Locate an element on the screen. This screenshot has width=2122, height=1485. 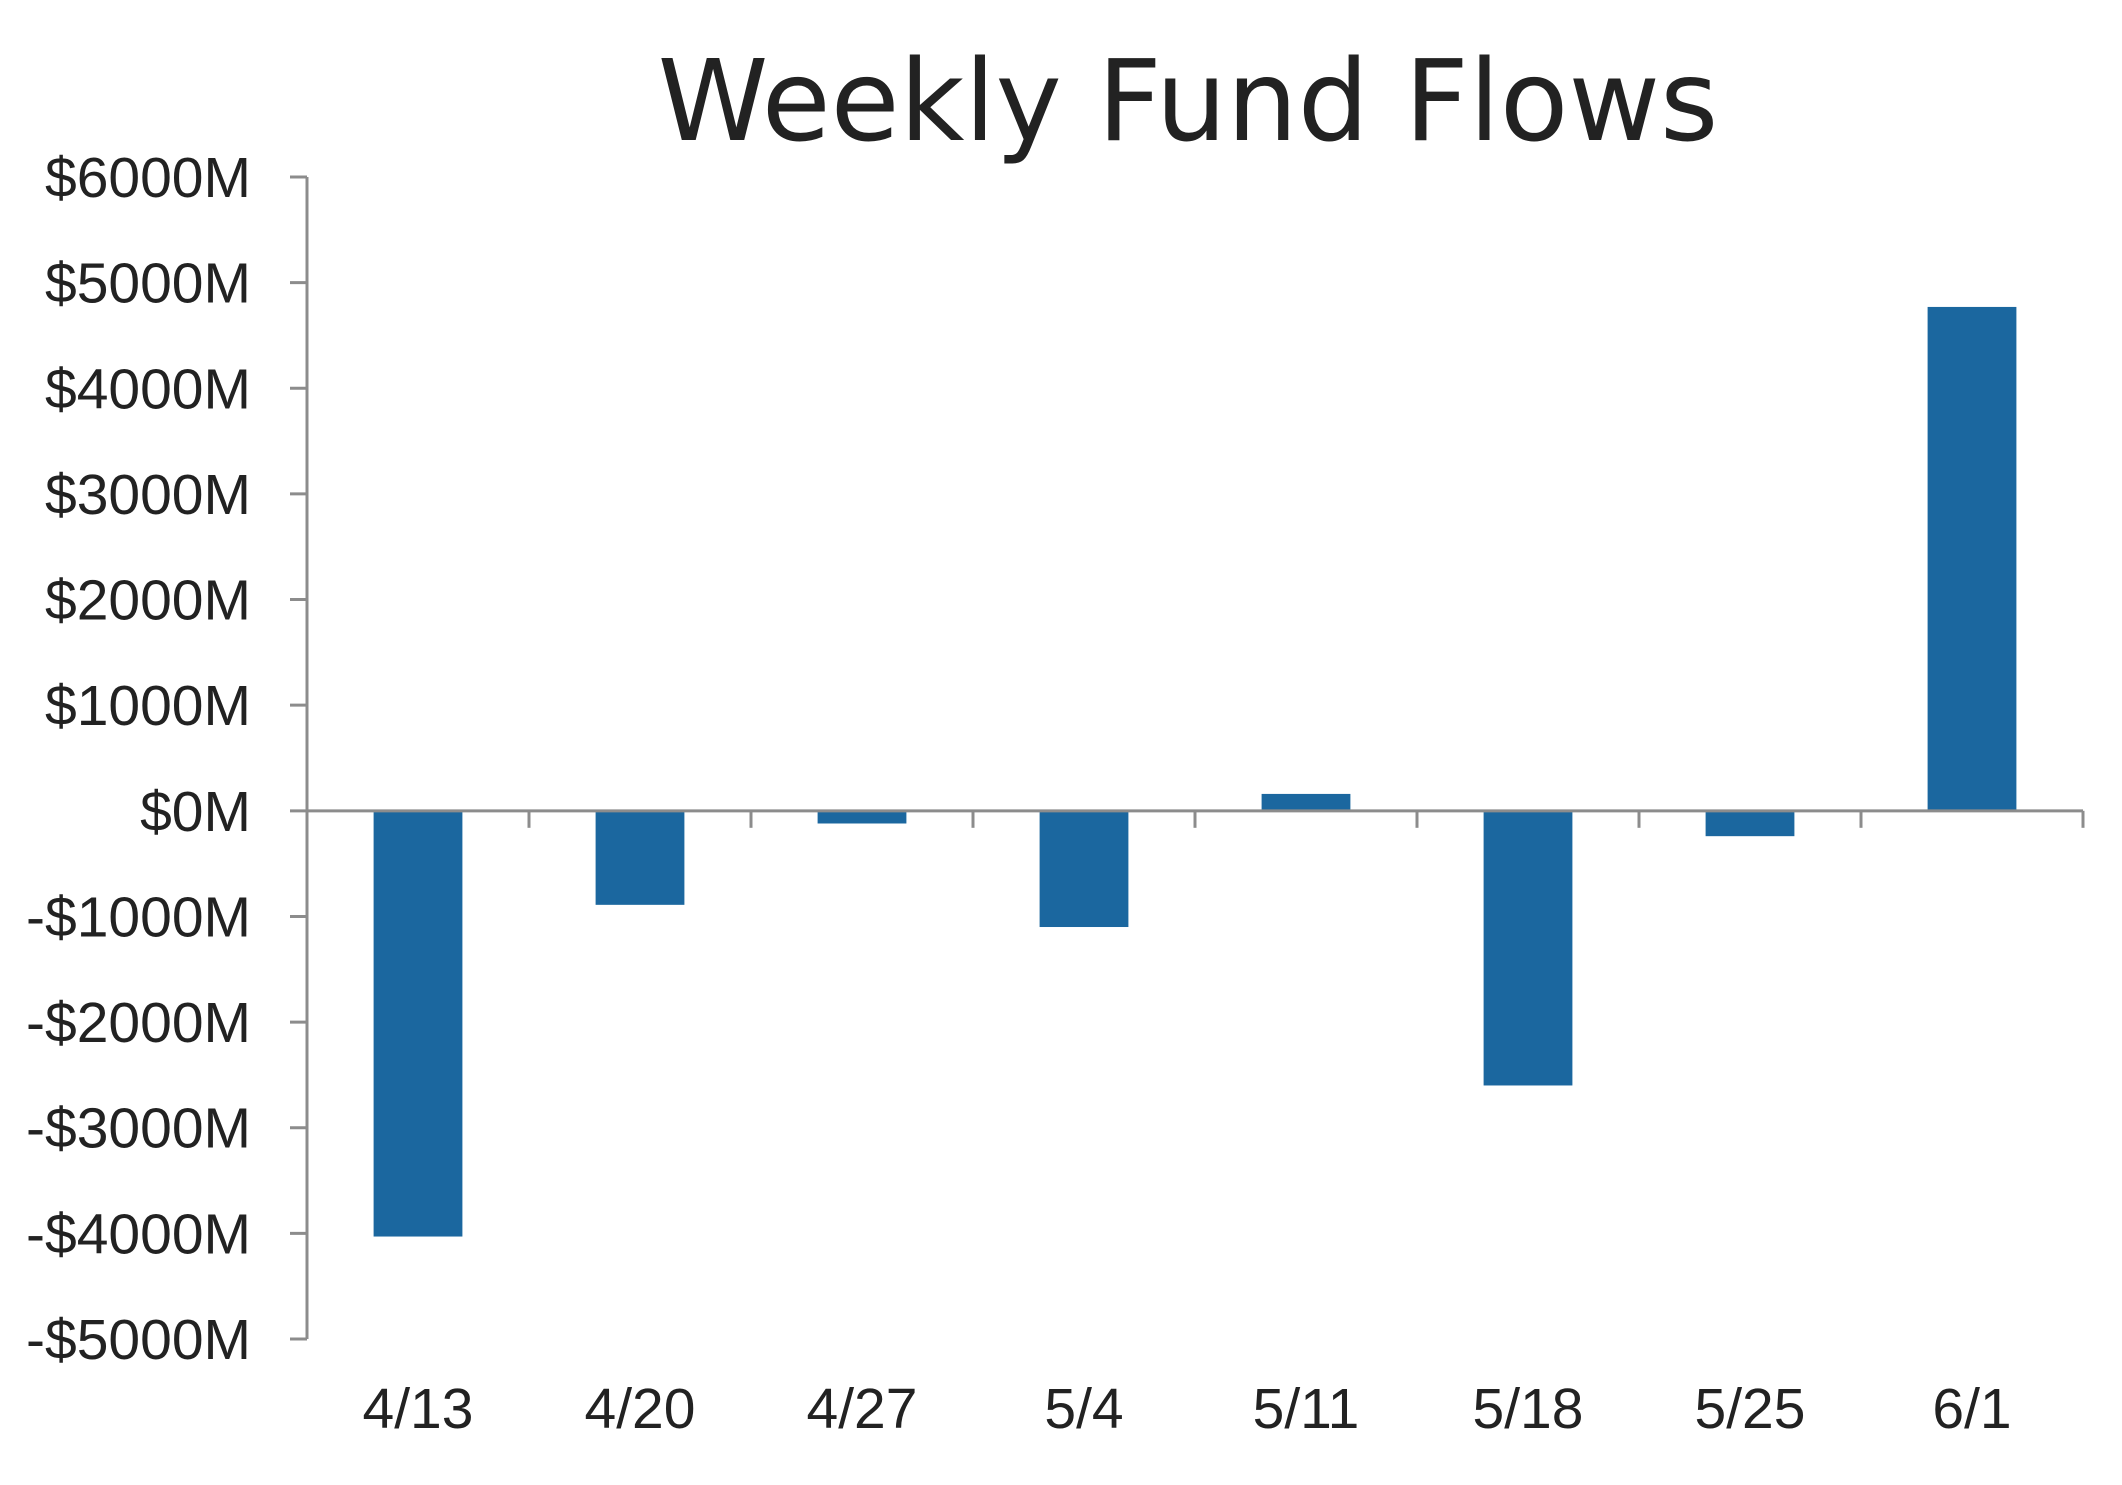
y-tick-label: $2000M is located at coordinates (148, 601).